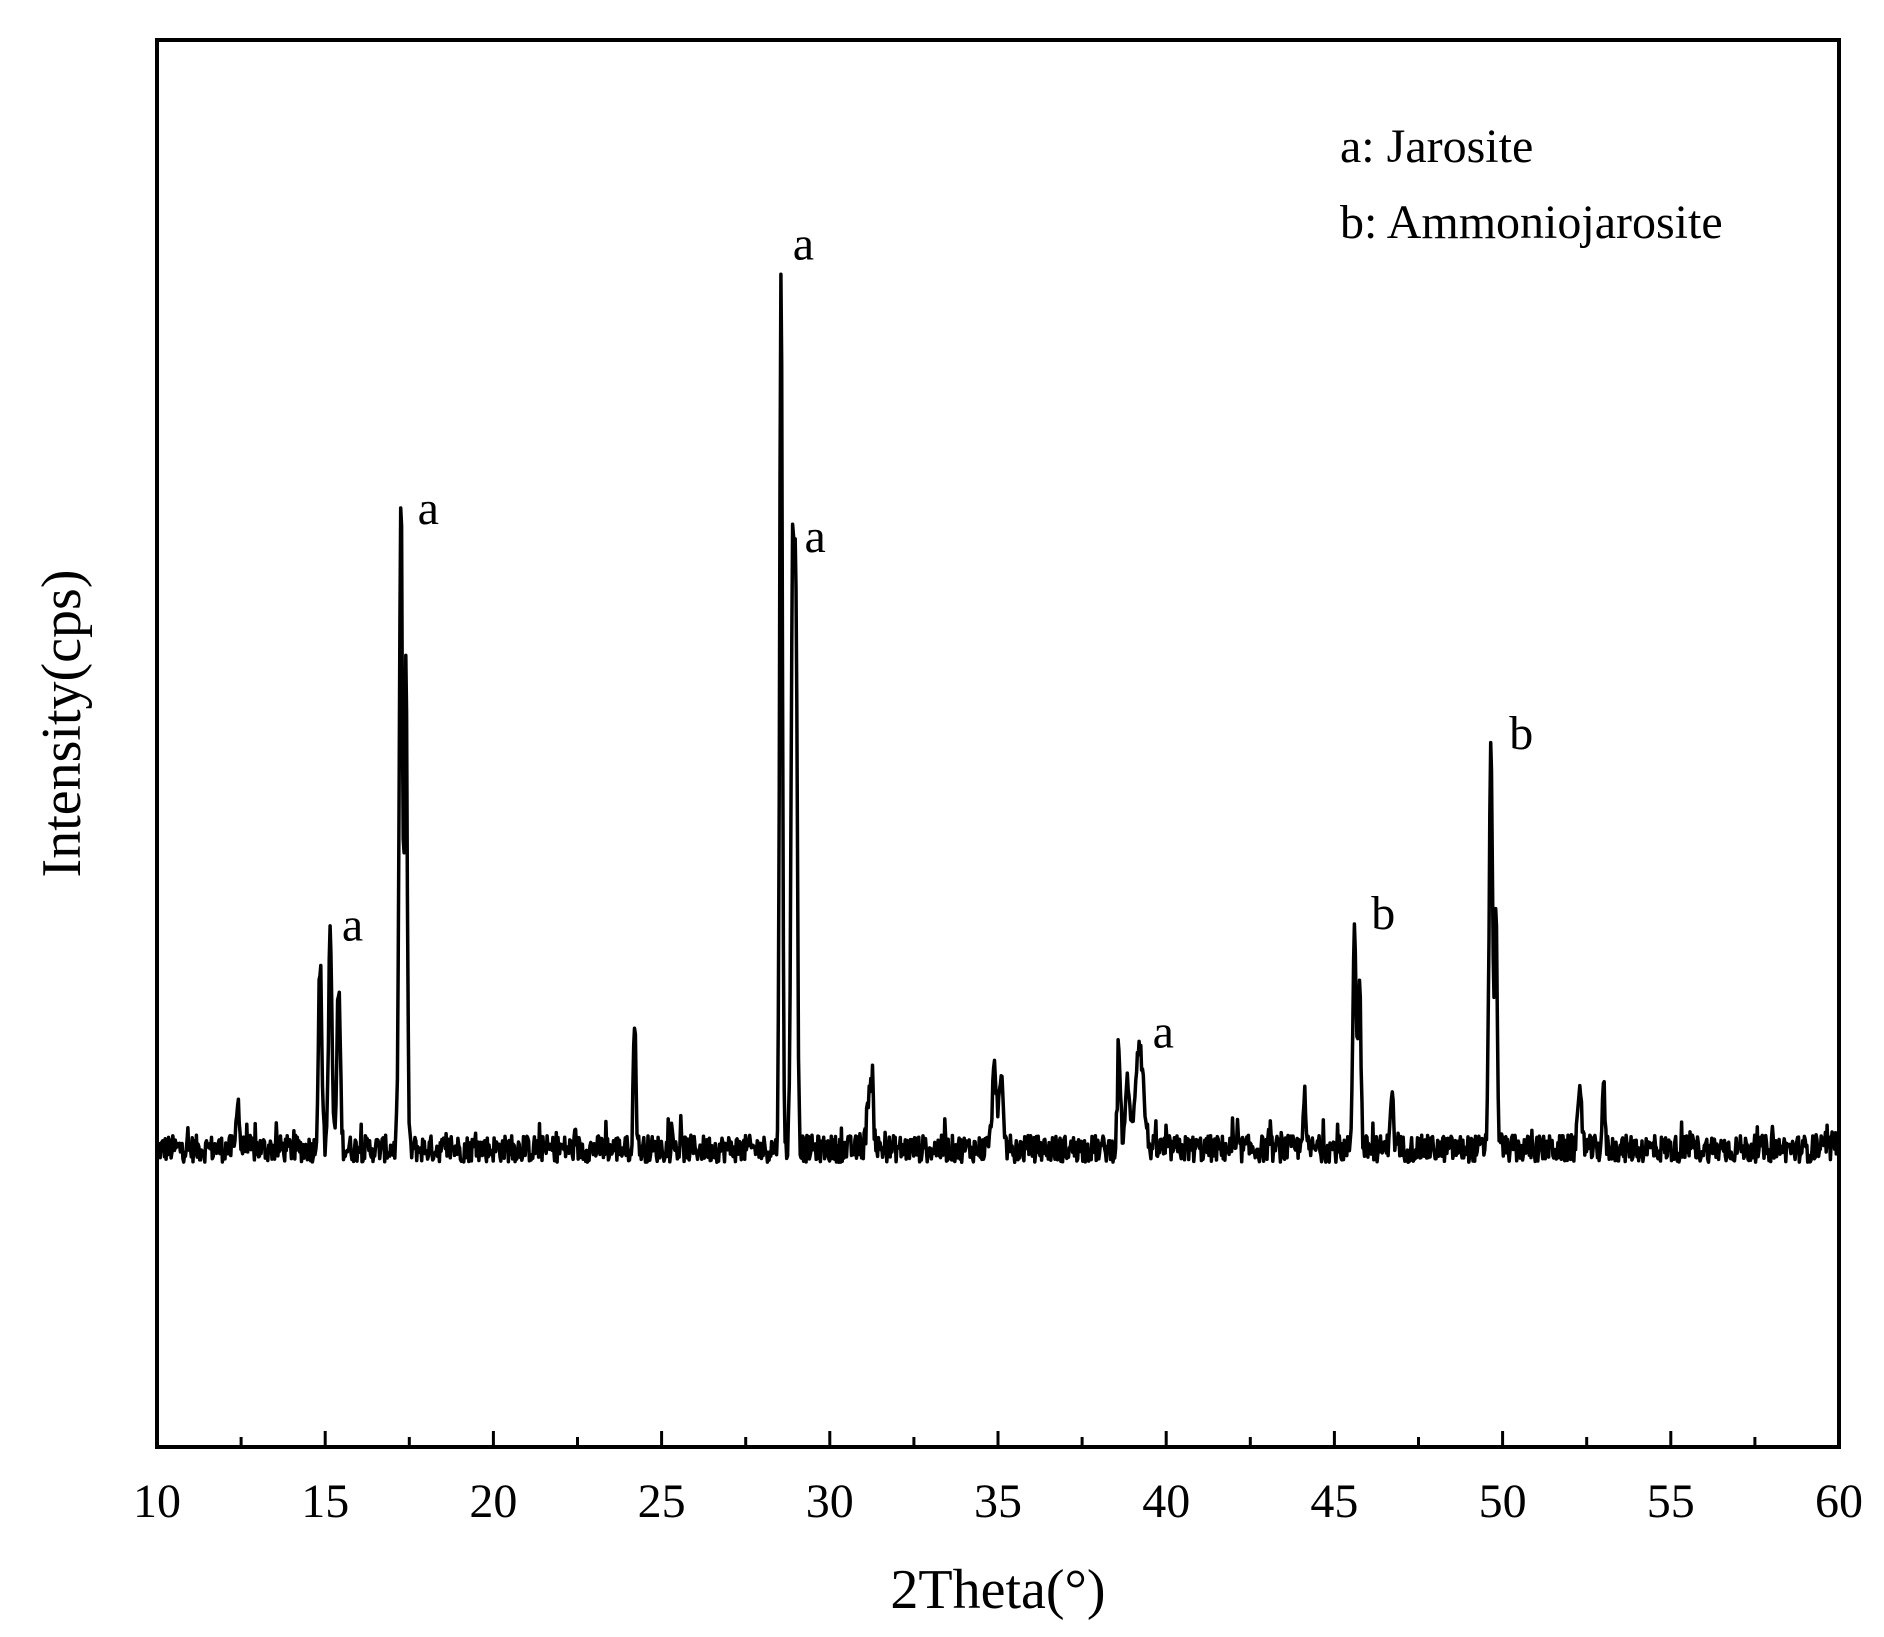 This screenshot has width=1884, height=1637. What do you see at coordinates (1531, 222) in the screenshot?
I see `legend-entry-ammoniojarosite: b: Ammoniojarosite` at bounding box center [1531, 222].